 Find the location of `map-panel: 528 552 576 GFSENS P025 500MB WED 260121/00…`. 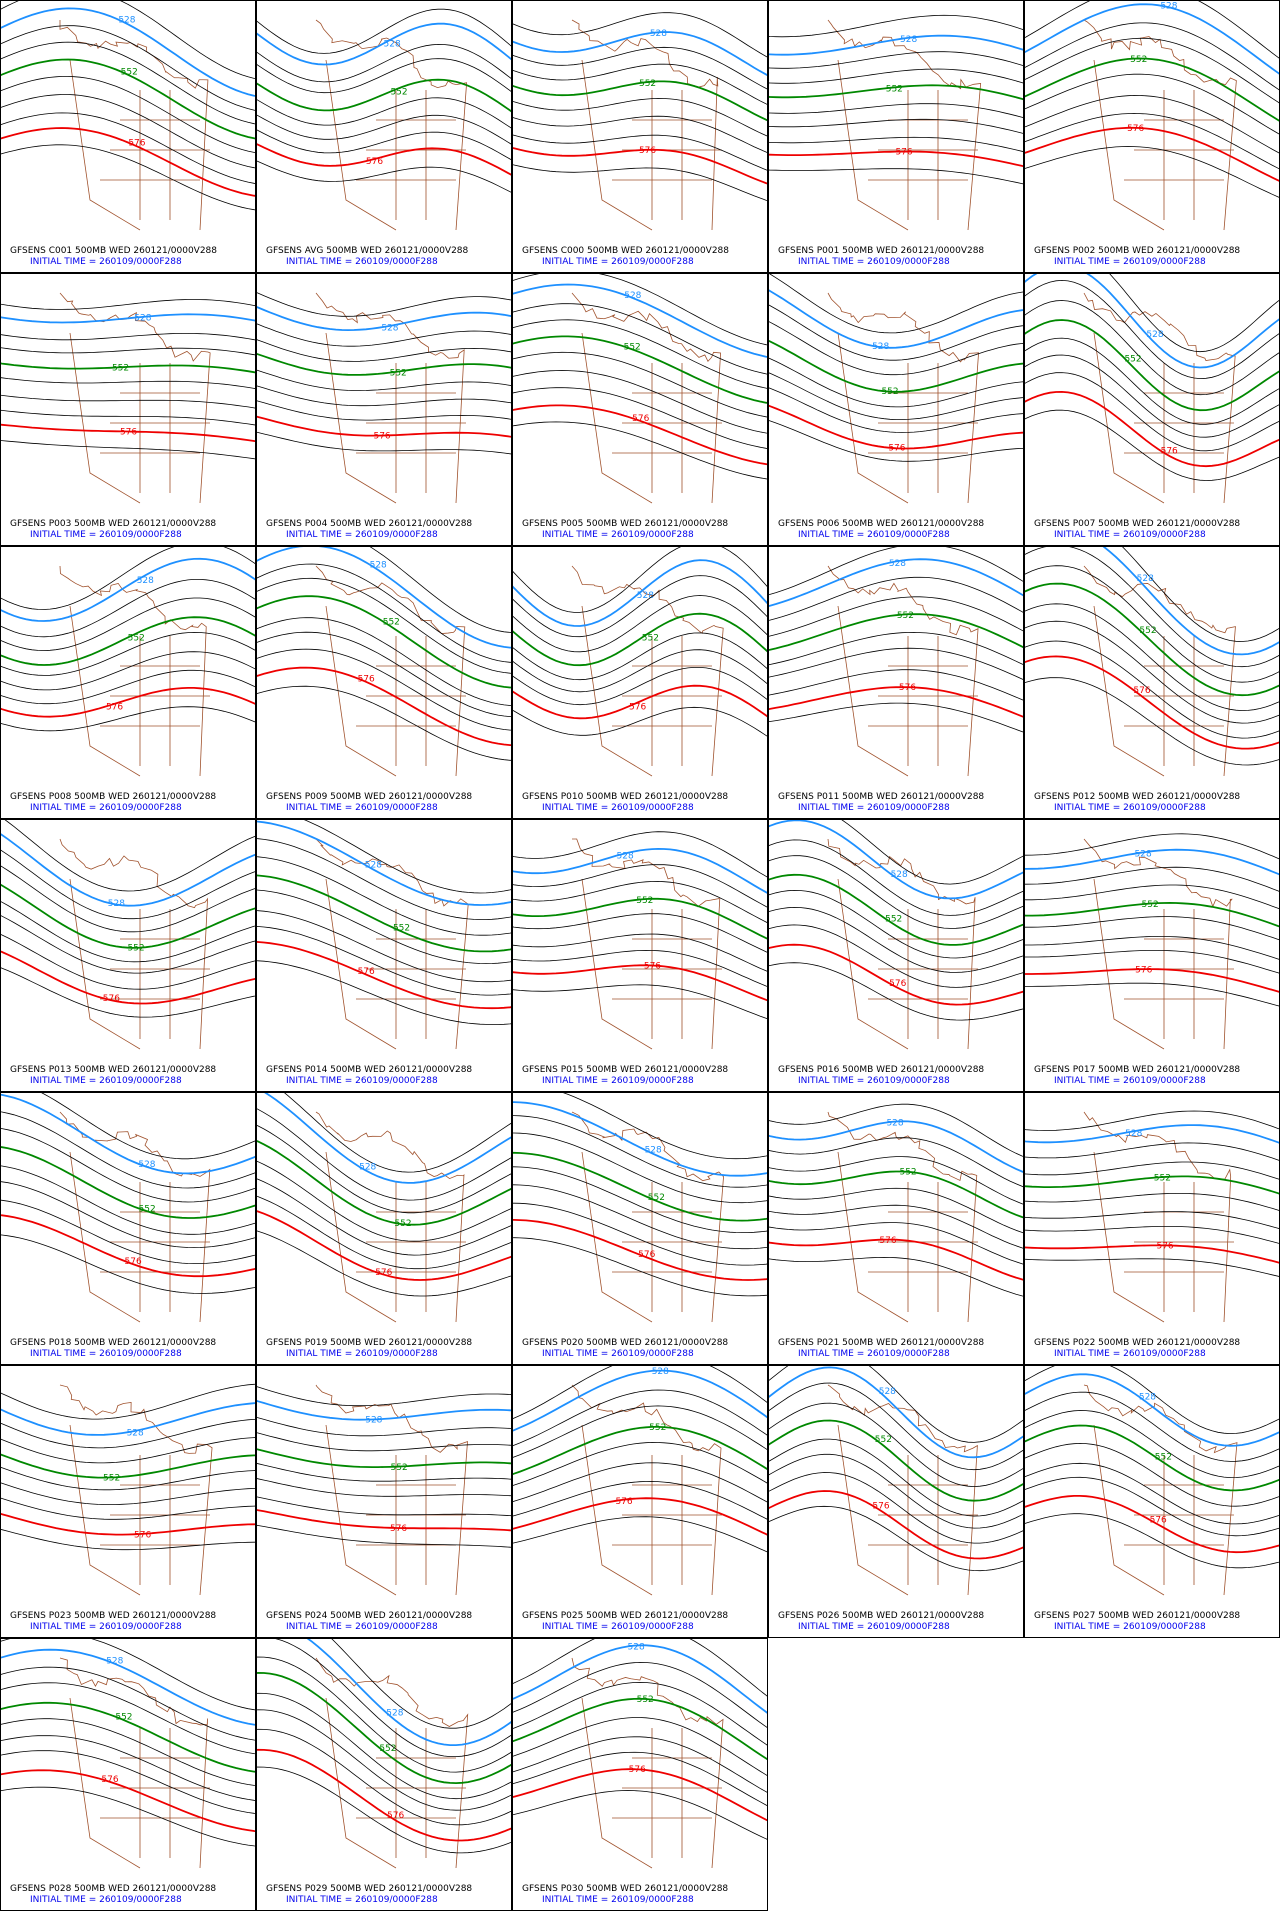

map-panel: 528 552 576 GFSENS P025 500MB WED 260121/00… is located at coordinates (640, 1501).